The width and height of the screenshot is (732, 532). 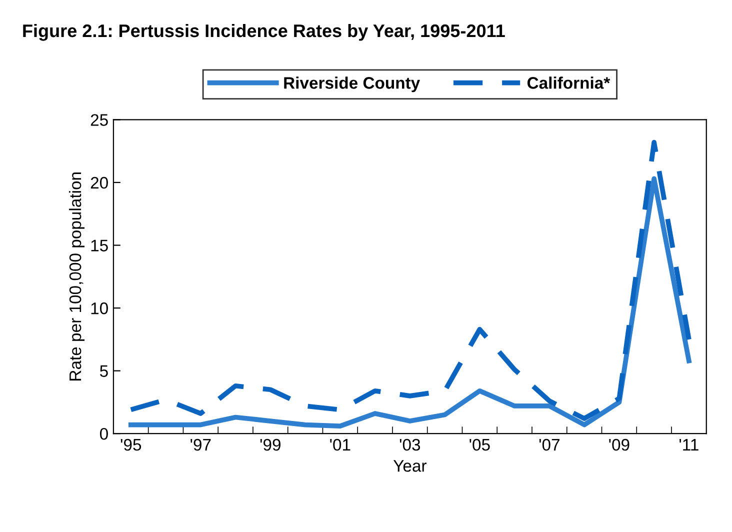 I want to click on x-axis-title: Year, so click(x=409, y=466).